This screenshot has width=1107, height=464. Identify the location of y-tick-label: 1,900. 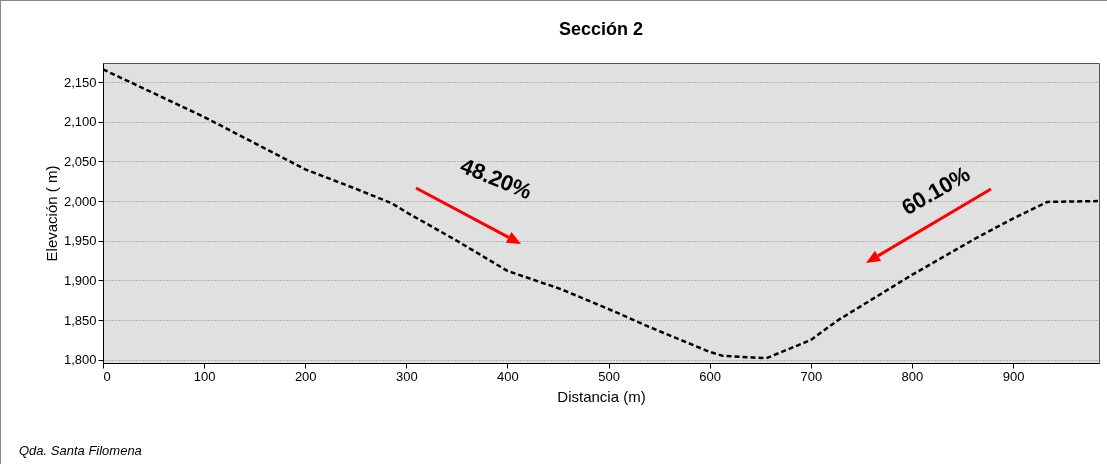
(80, 280).